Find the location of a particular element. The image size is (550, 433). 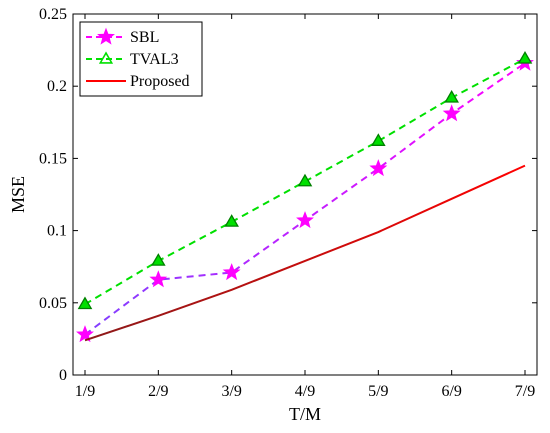

legend-label-sbl: SBL is located at coordinates (144, 37).